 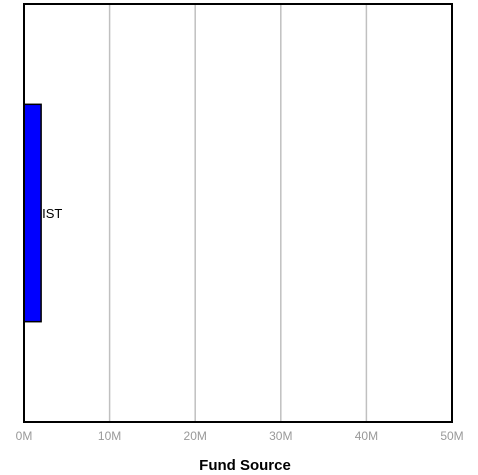 I want to click on x-tick-label: 30M, so click(x=280, y=436).